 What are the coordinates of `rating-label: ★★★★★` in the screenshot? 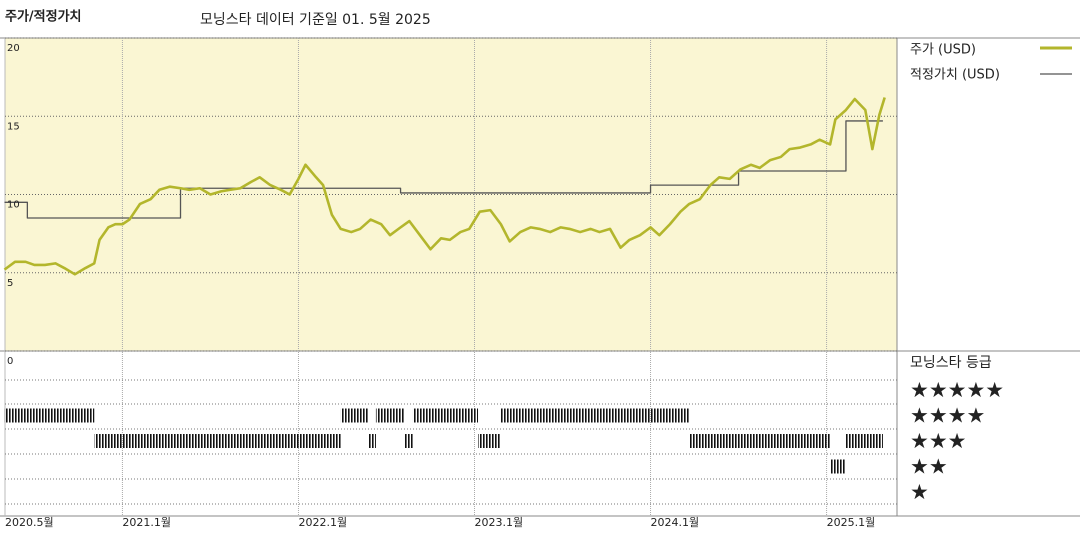 It's located at (957, 390).